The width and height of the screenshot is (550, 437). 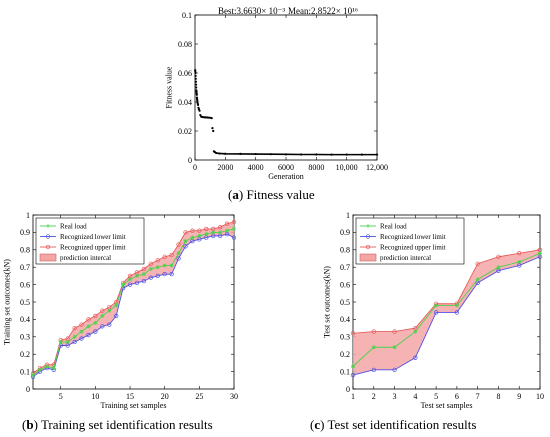 What do you see at coordinates (185, 102) in the screenshot?
I see `fitness-y-tick-label: 0.04` at bounding box center [185, 102].